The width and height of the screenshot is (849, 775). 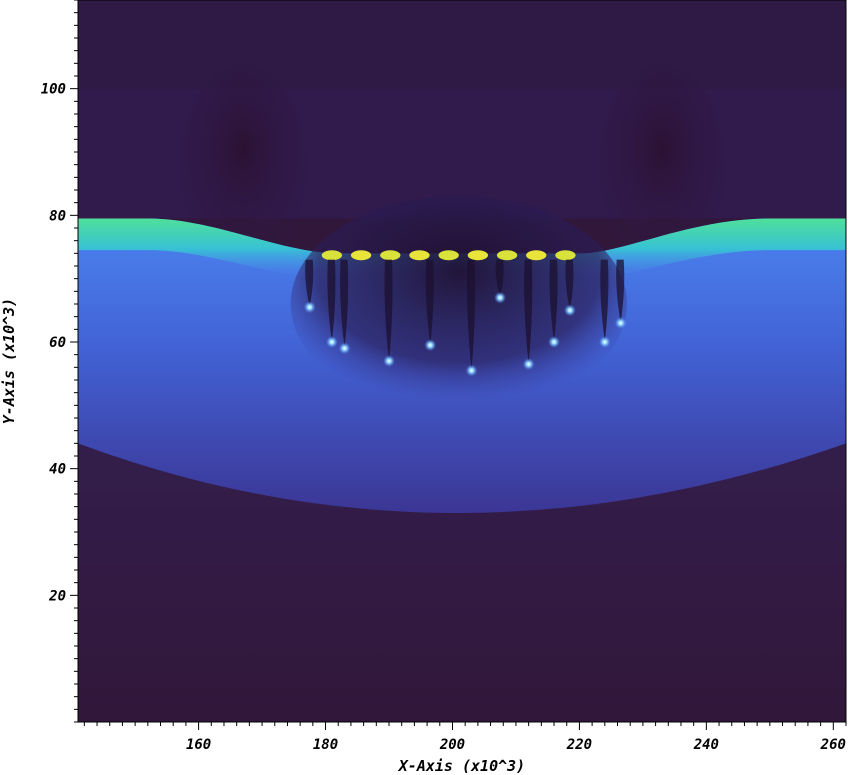 What do you see at coordinates (462, 44) in the screenshot?
I see `top-region` at bounding box center [462, 44].